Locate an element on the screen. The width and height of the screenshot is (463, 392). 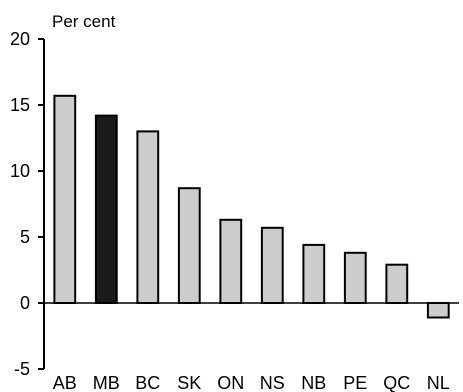
x-tick-label-ab: AB is located at coordinates (65, 382).